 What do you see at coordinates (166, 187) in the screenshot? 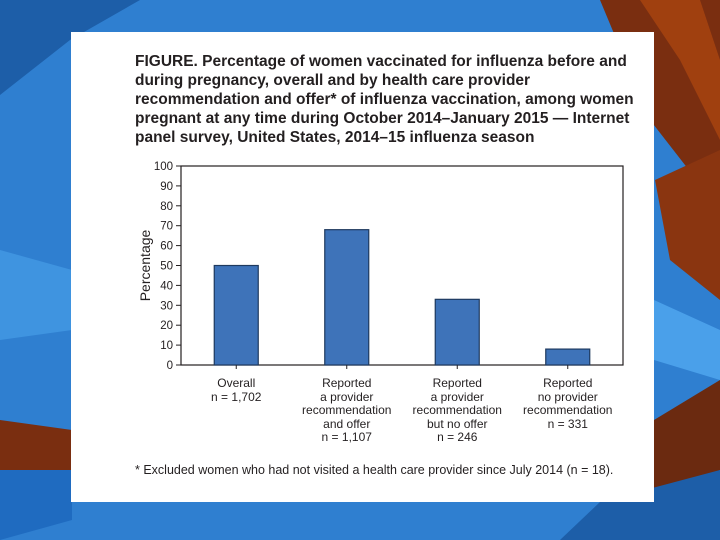
I see `y-tick-label: 90` at bounding box center [166, 187].